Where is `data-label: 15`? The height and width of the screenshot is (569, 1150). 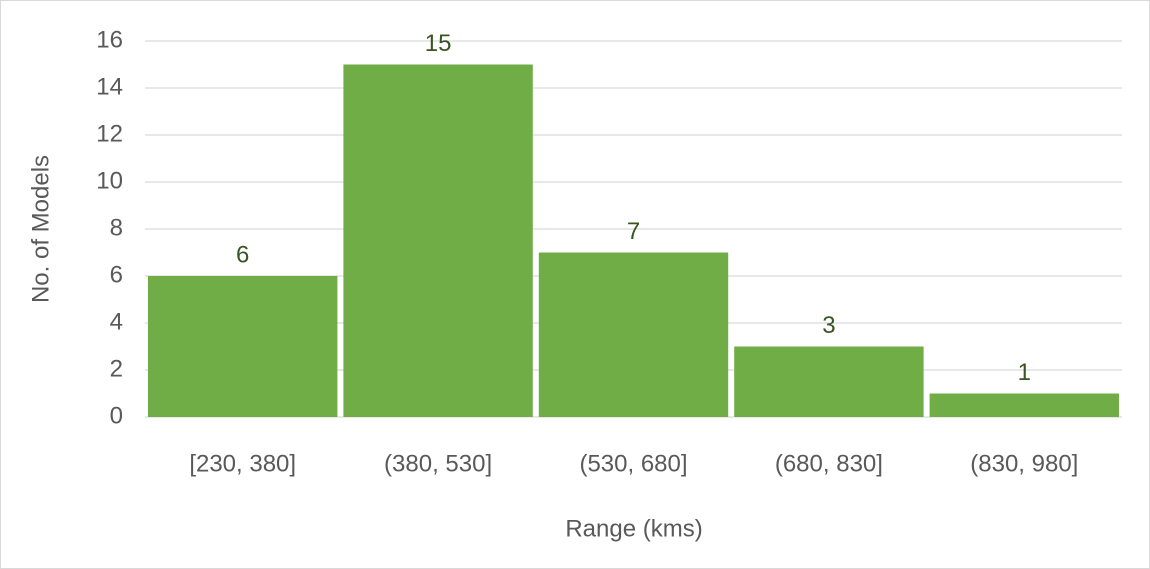 data-label: 15 is located at coordinates (438, 43).